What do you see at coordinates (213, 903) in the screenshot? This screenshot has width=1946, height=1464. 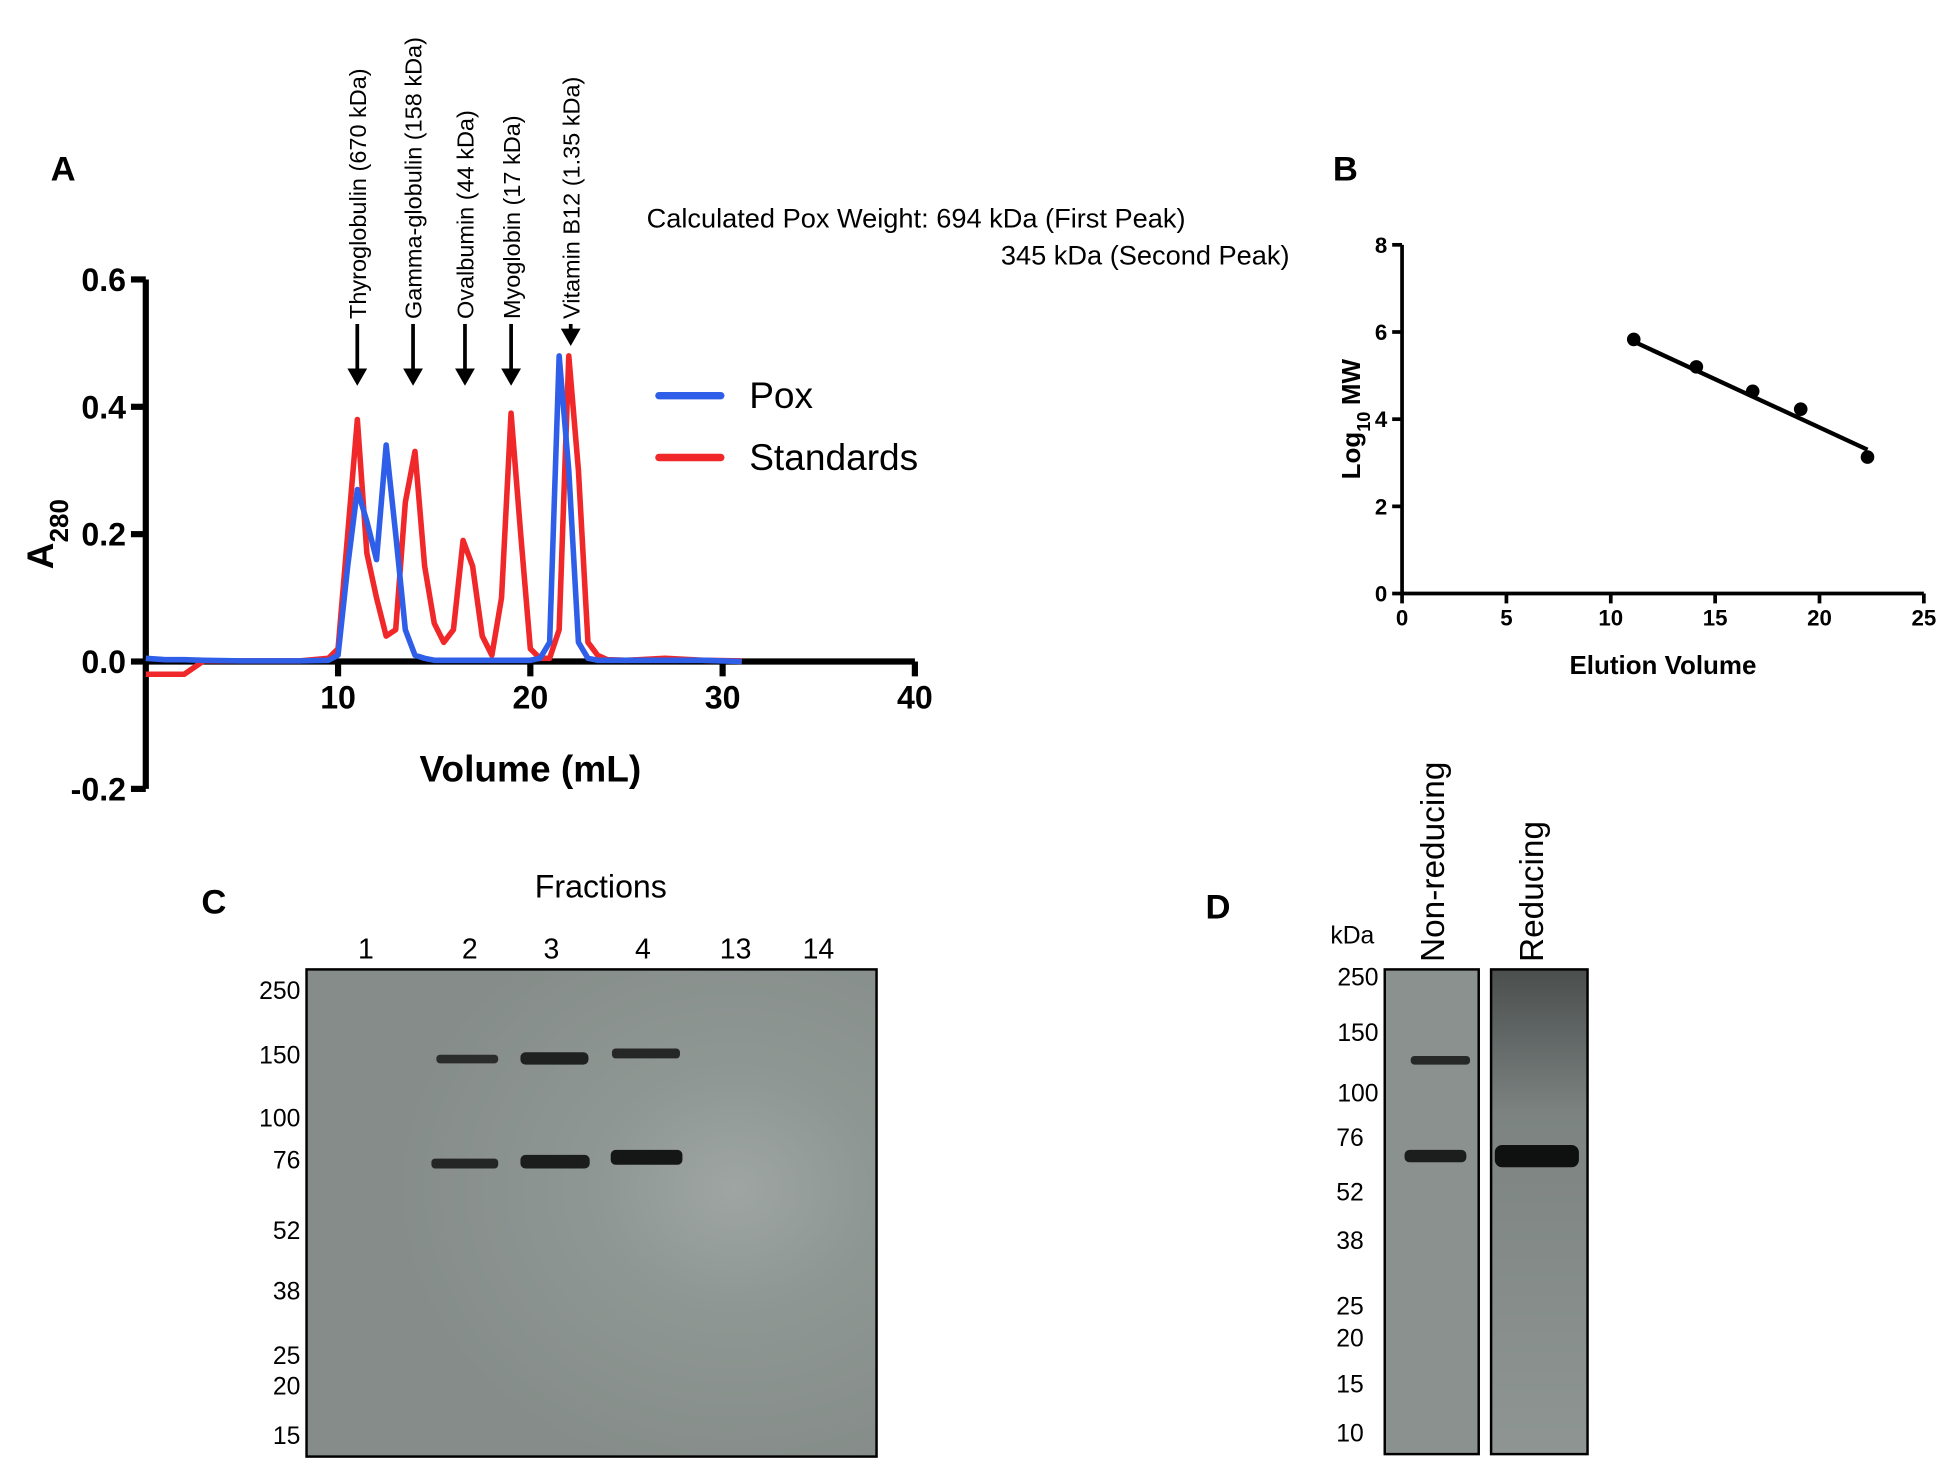 I see `panel-letter: C` at bounding box center [213, 903].